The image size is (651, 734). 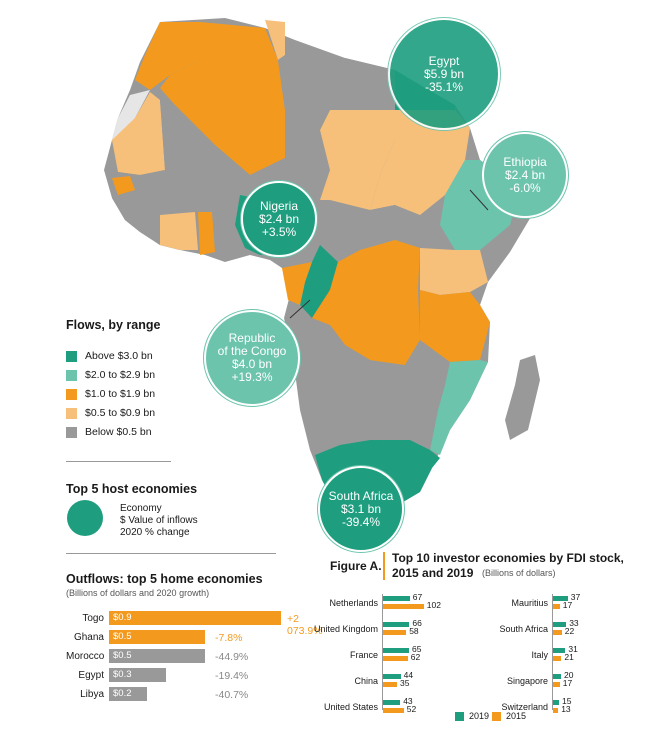 I want to click on investor-label: Netherlands, so click(x=353, y=603).